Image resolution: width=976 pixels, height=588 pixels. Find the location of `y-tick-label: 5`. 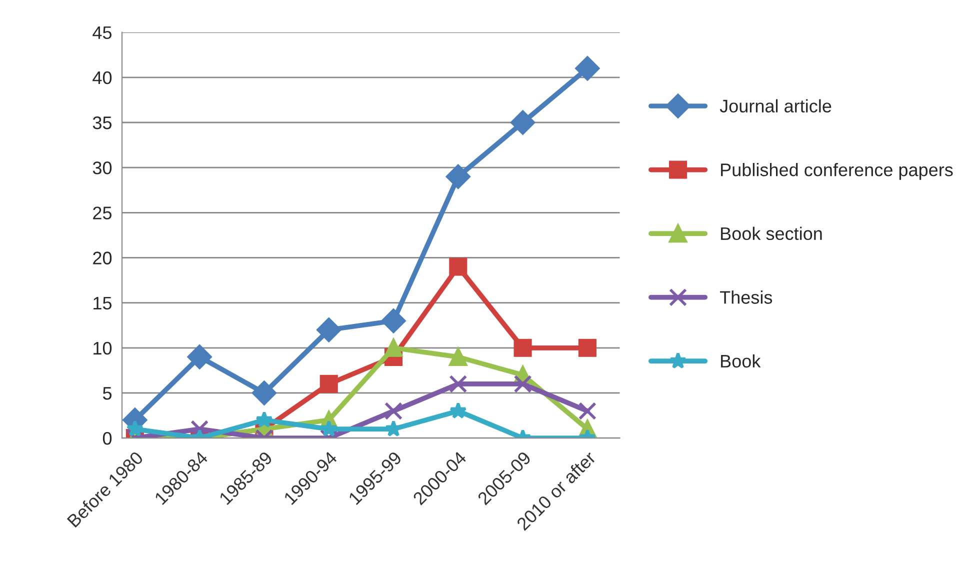

y-tick-label: 5 is located at coordinates (107, 393).